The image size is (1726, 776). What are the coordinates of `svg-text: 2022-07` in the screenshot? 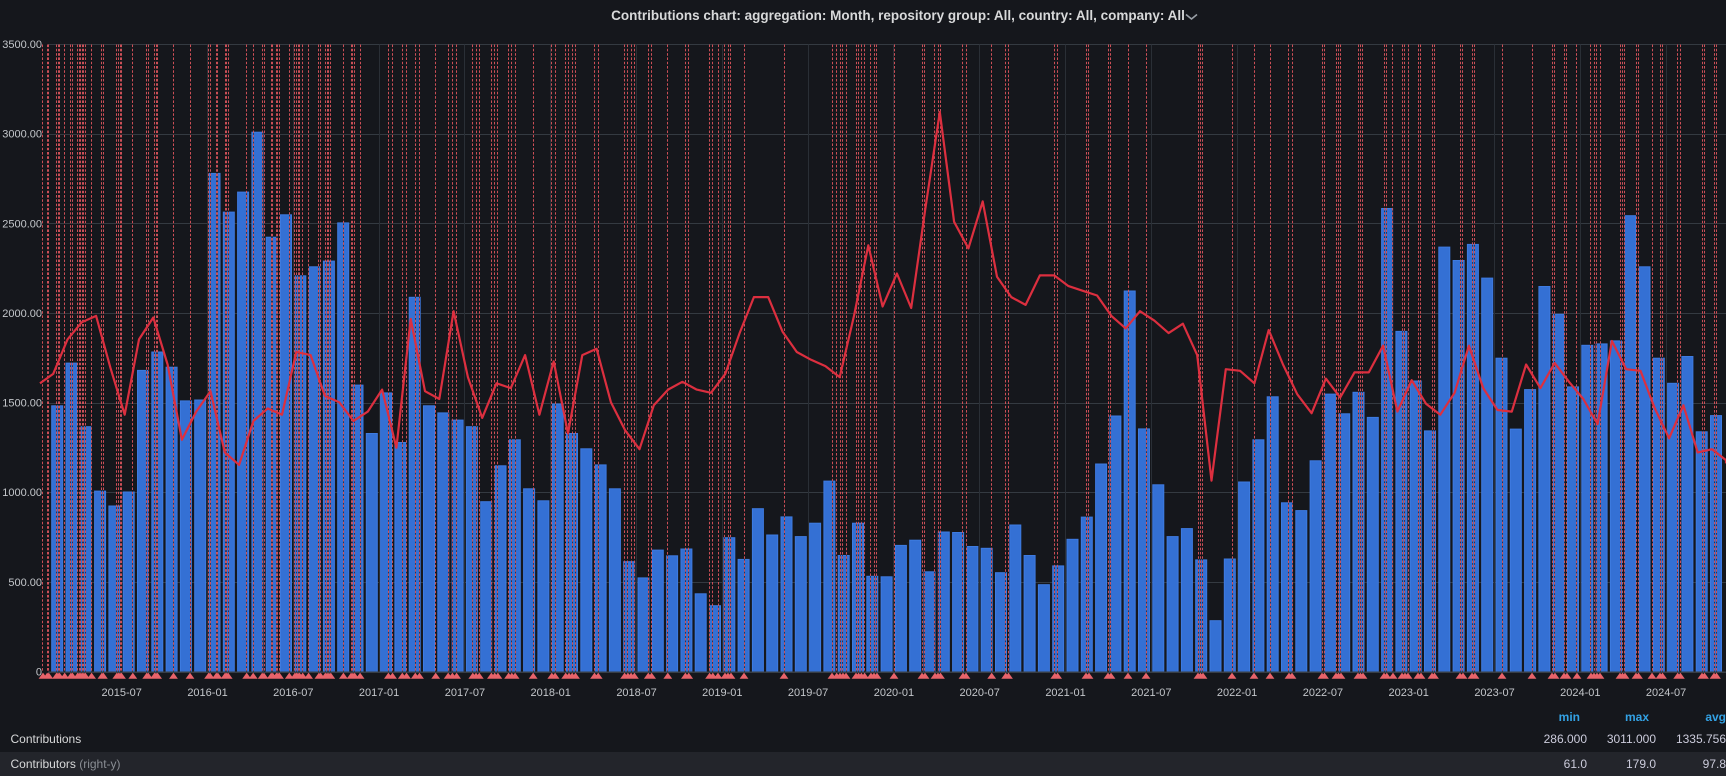 It's located at (1323, 693).